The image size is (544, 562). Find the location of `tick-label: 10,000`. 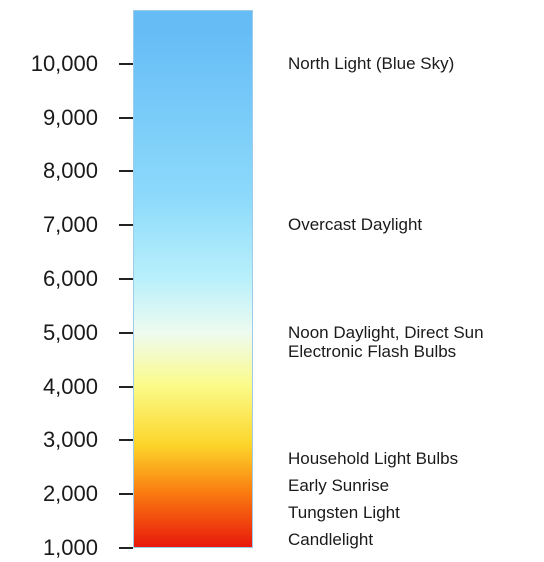

tick-label: 10,000 is located at coordinates (64, 63).